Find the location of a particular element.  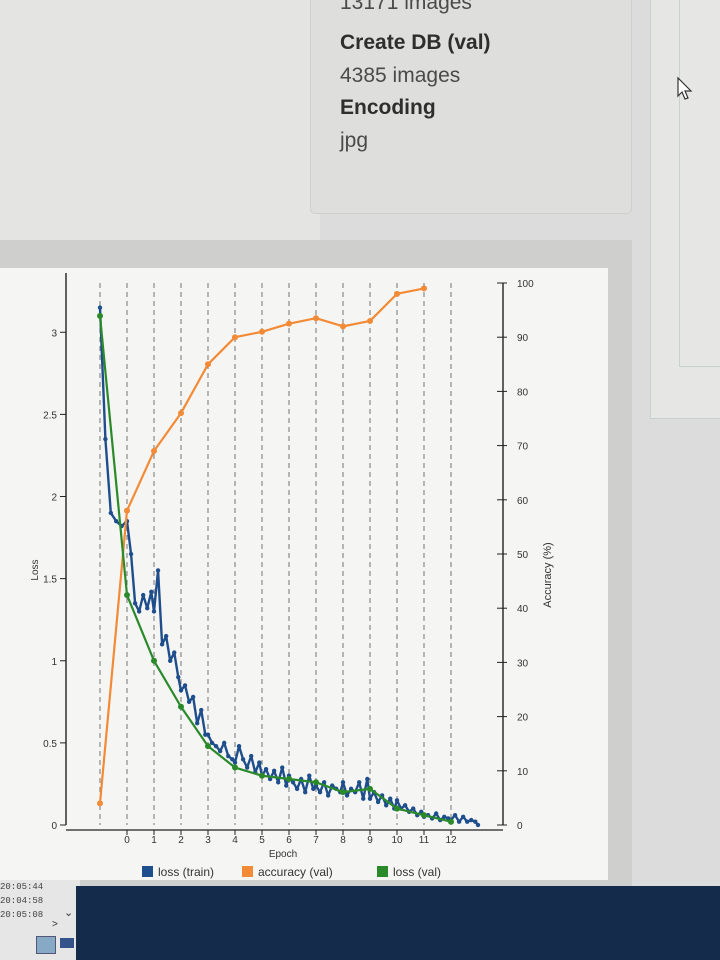

y-tick-label-right: 90 is located at coordinates (523, 338).